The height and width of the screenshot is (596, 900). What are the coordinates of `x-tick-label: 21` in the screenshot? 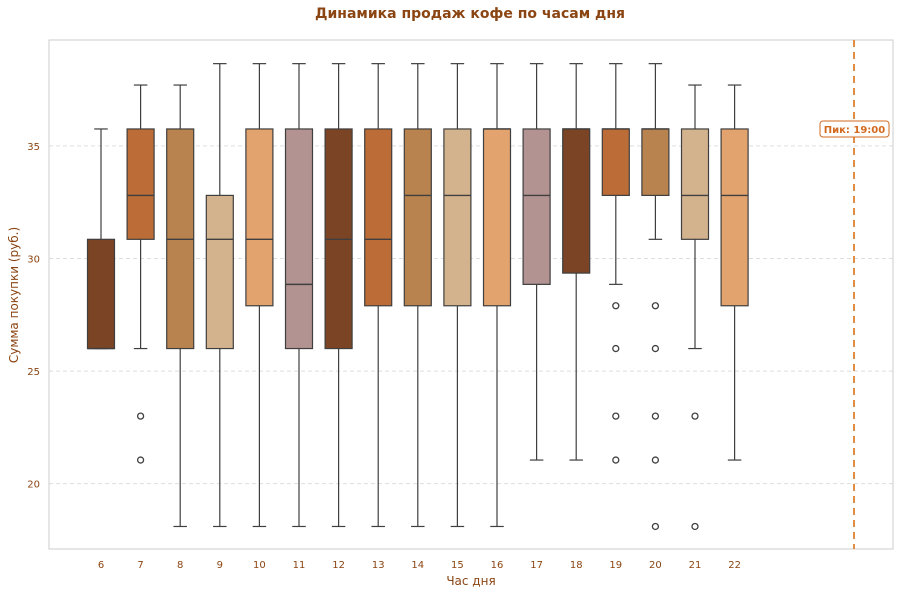 It's located at (695, 565).